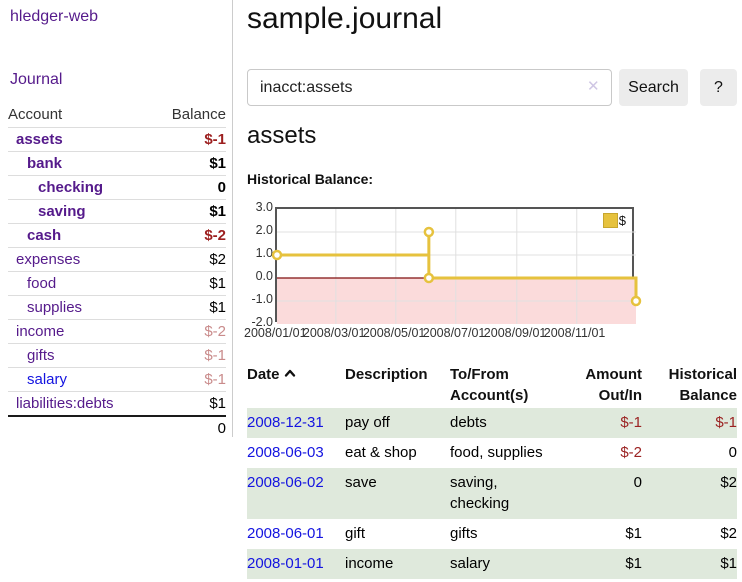 This screenshot has width=742, height=582. What do you see at coordinates (262, 322) in the screenshot?
I see `y-axis-tick-label: -2.0` at bounding box center [262, 322].